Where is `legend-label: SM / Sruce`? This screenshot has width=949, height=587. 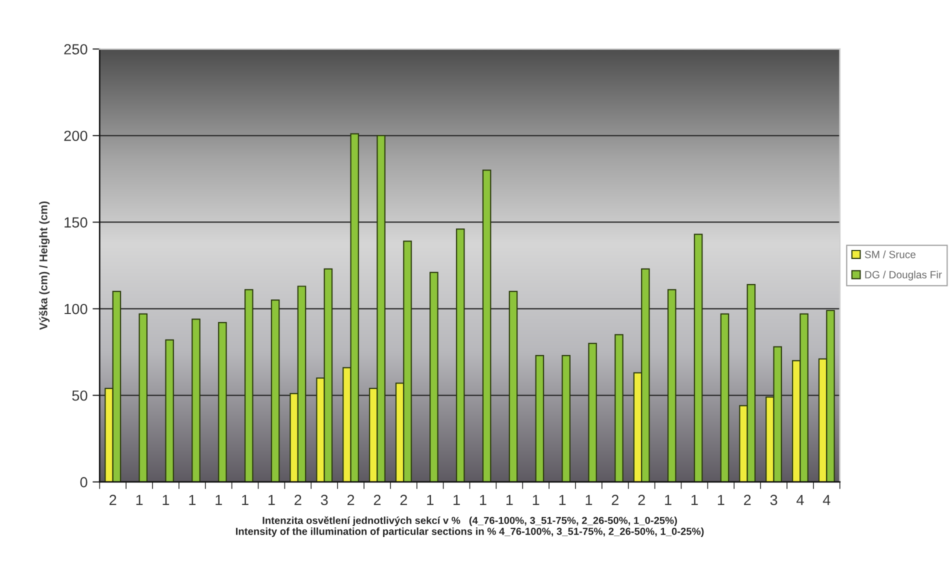 legend-label: SM / Sruce is located at coordinates (890, 254).